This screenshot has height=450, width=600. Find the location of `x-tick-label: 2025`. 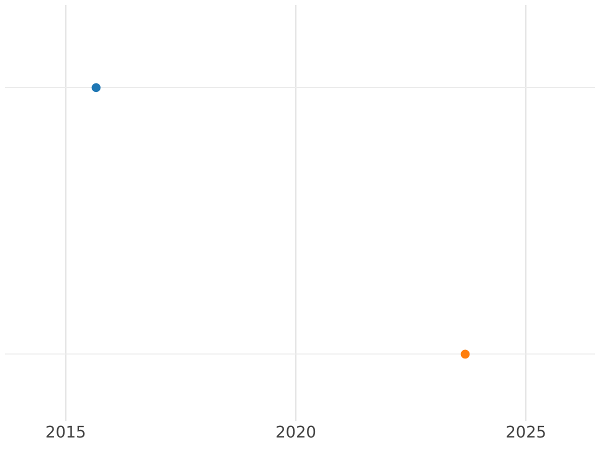

x-tick-label: 2025 is located at coordinates (526, 432).